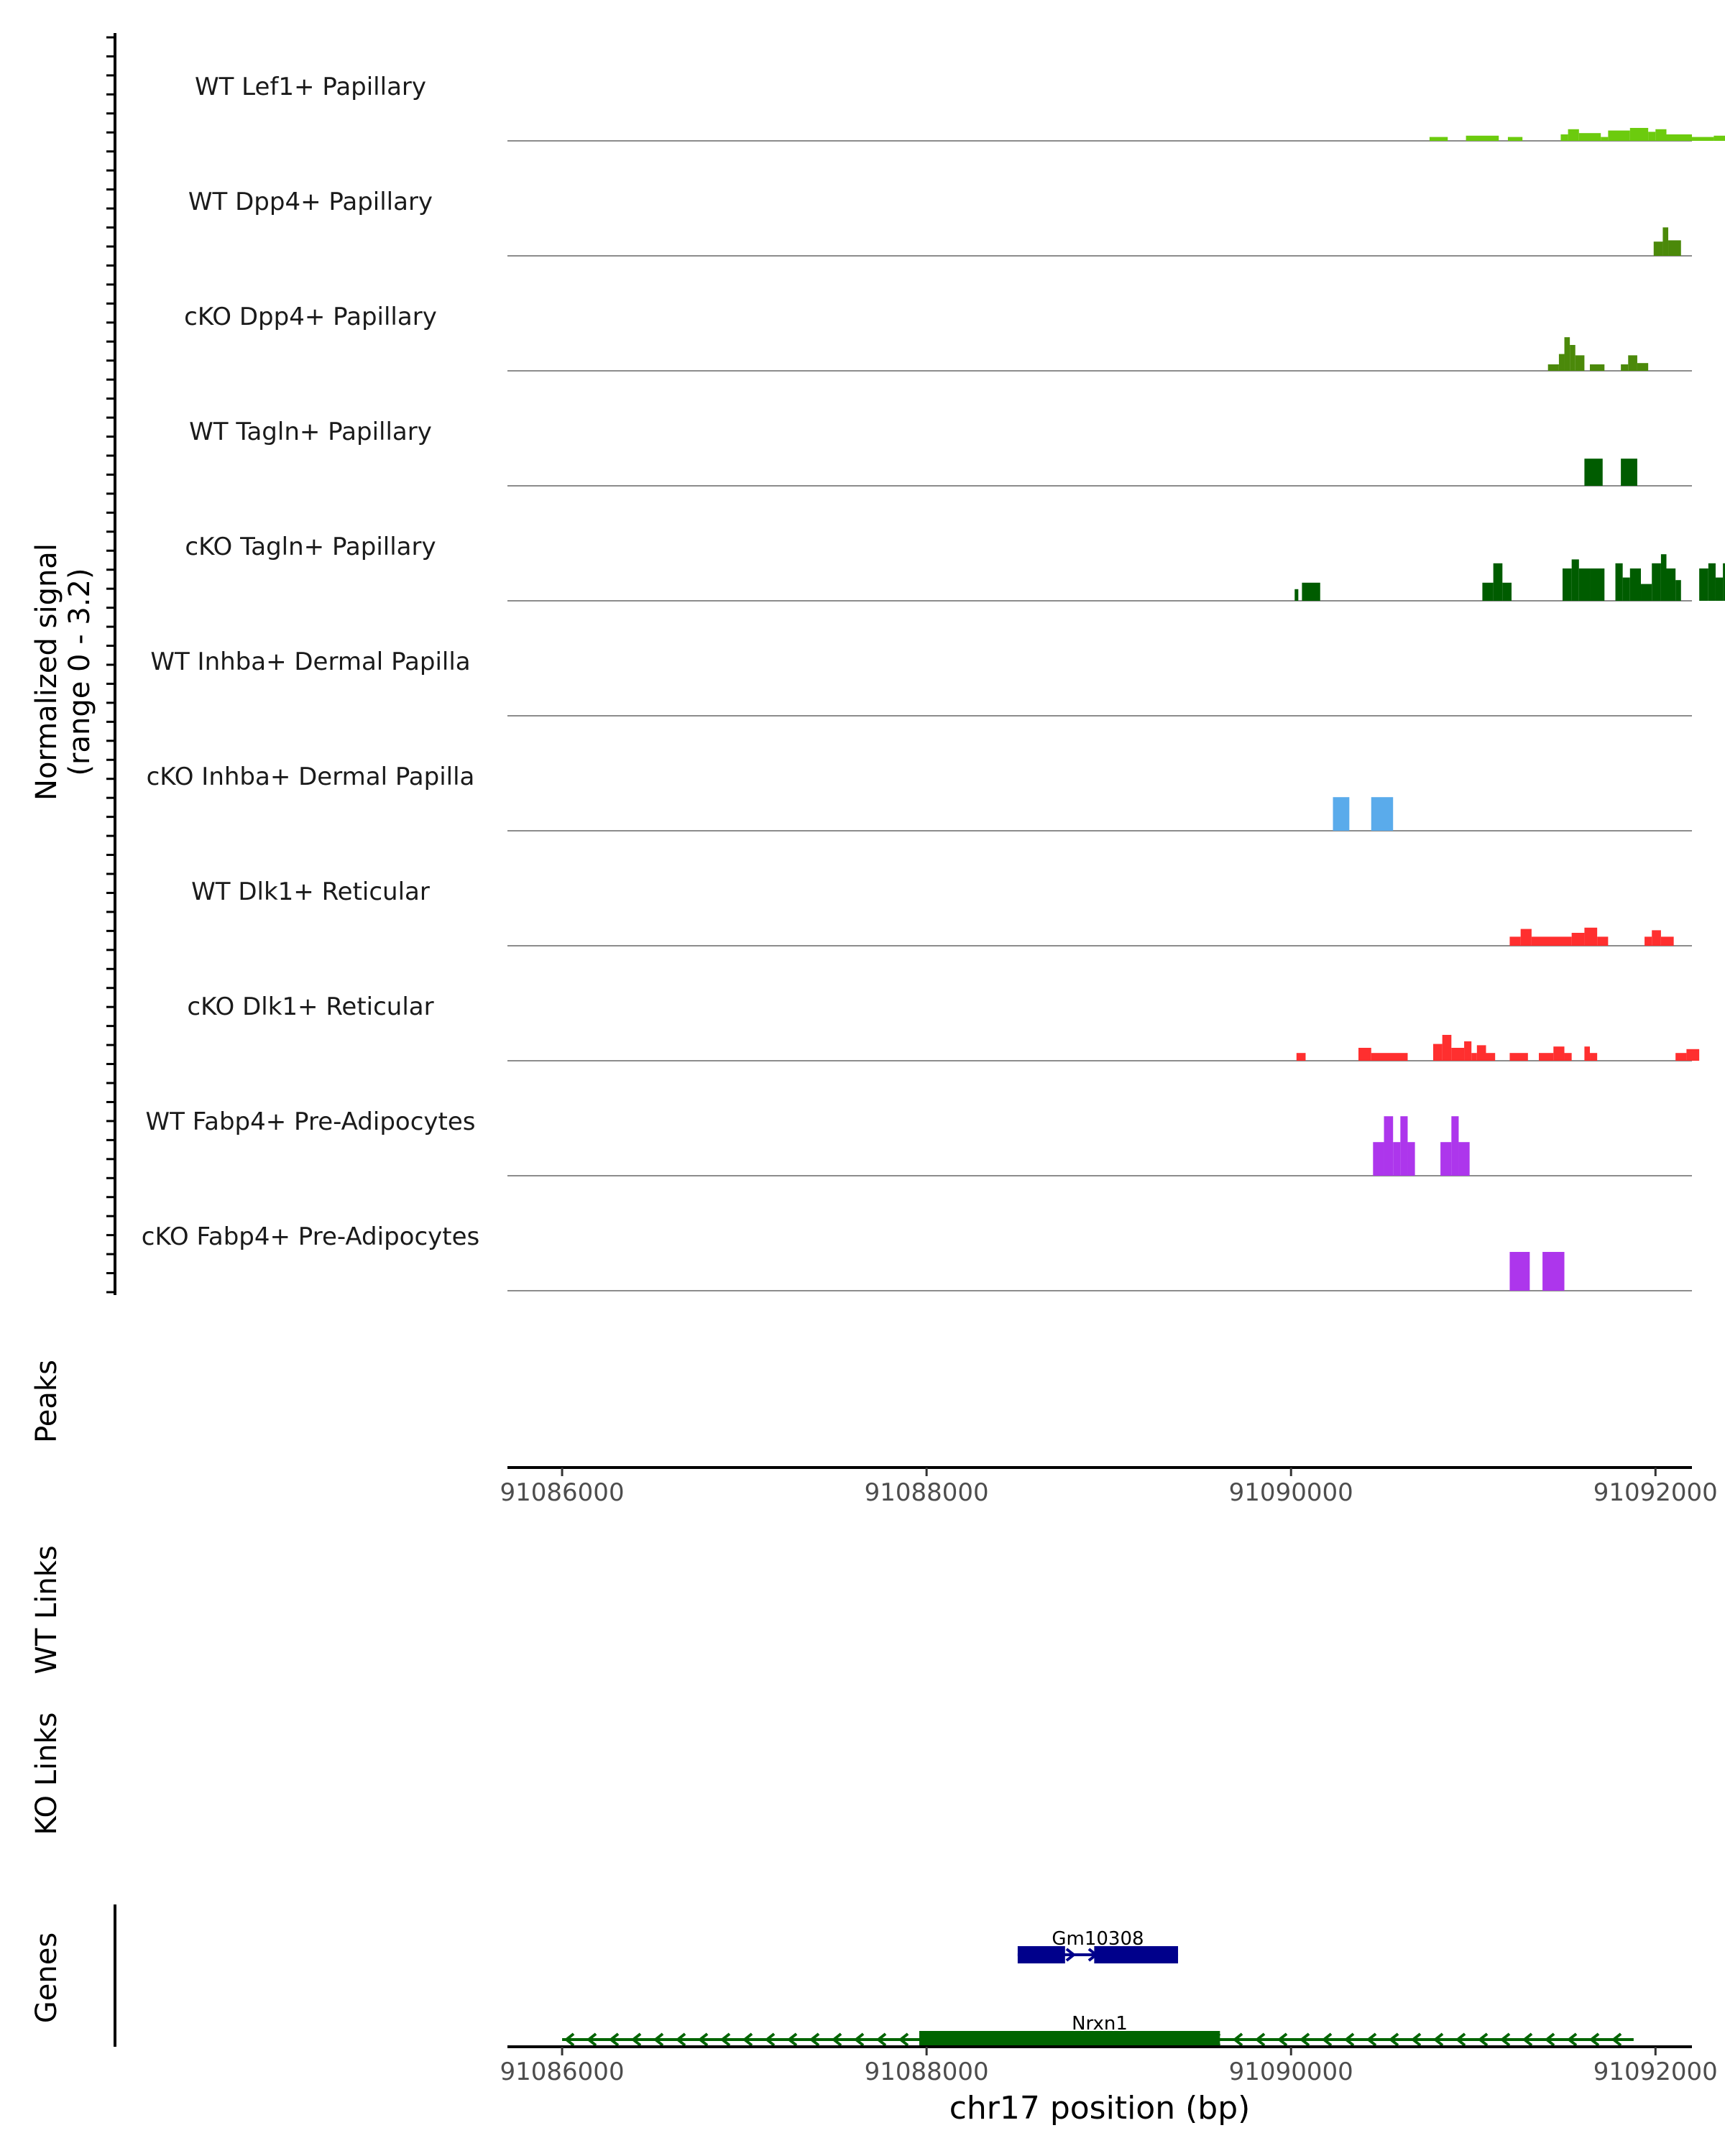  Describe the element at coordinates (1136, 1954) in the screenshot. I see `gene-exon` at that location.